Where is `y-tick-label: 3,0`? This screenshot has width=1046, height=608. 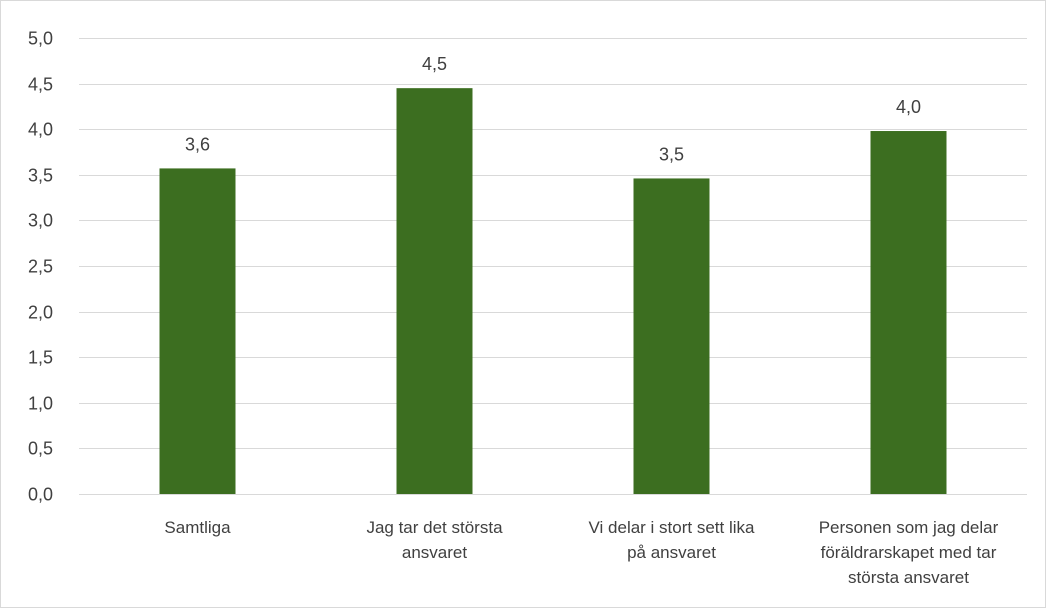
y-tick-label: 3,0 is located at coordinates (40, 221).